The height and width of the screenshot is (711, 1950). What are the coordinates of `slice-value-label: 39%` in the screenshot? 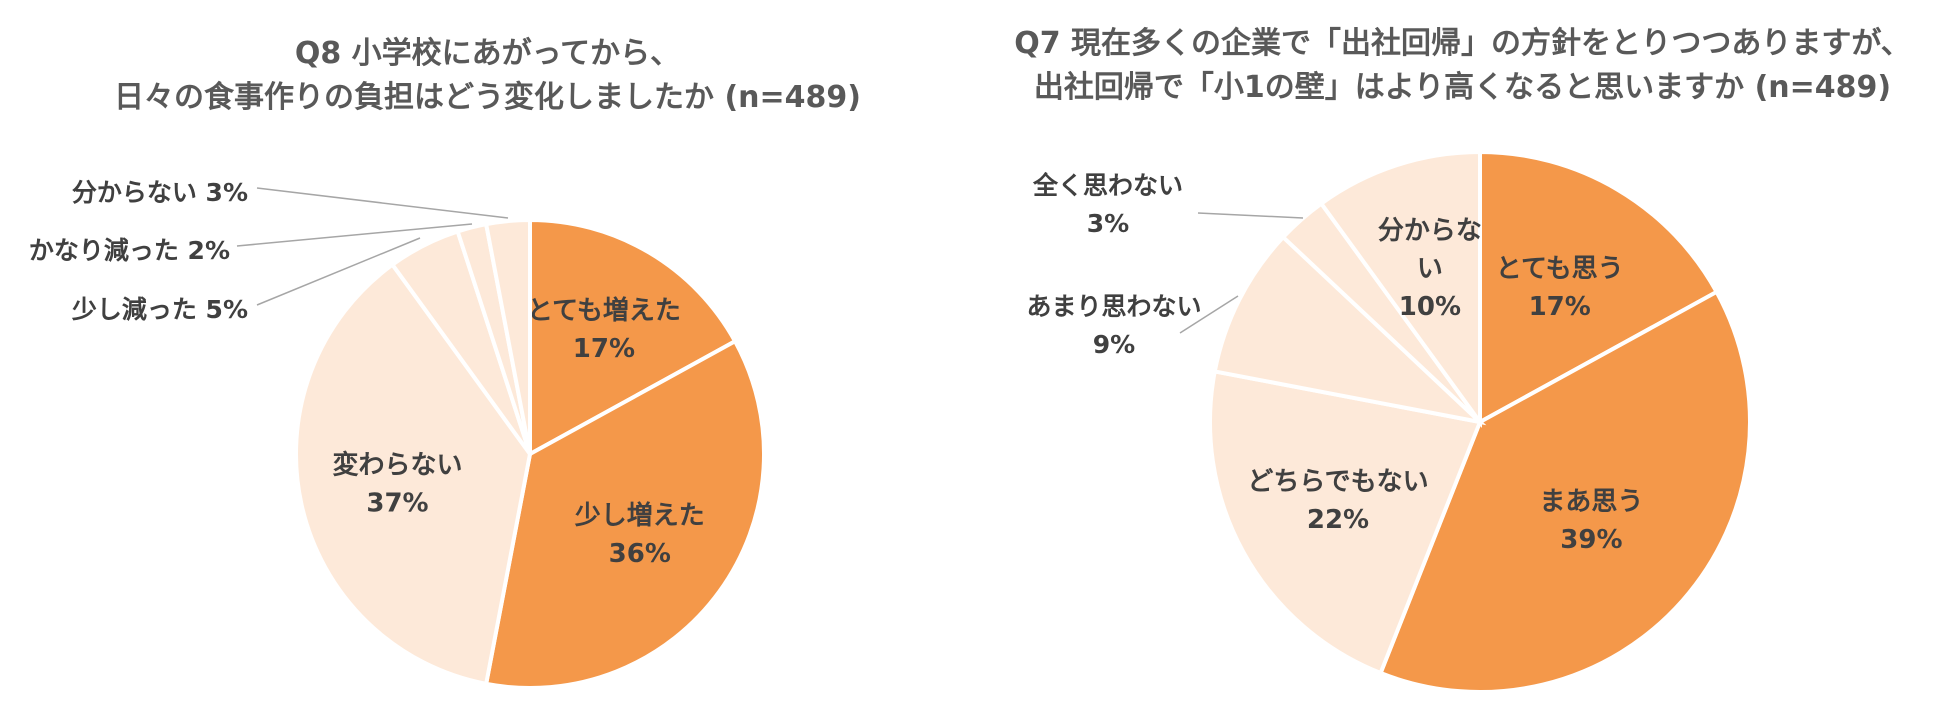 It's located at (1591, 540).